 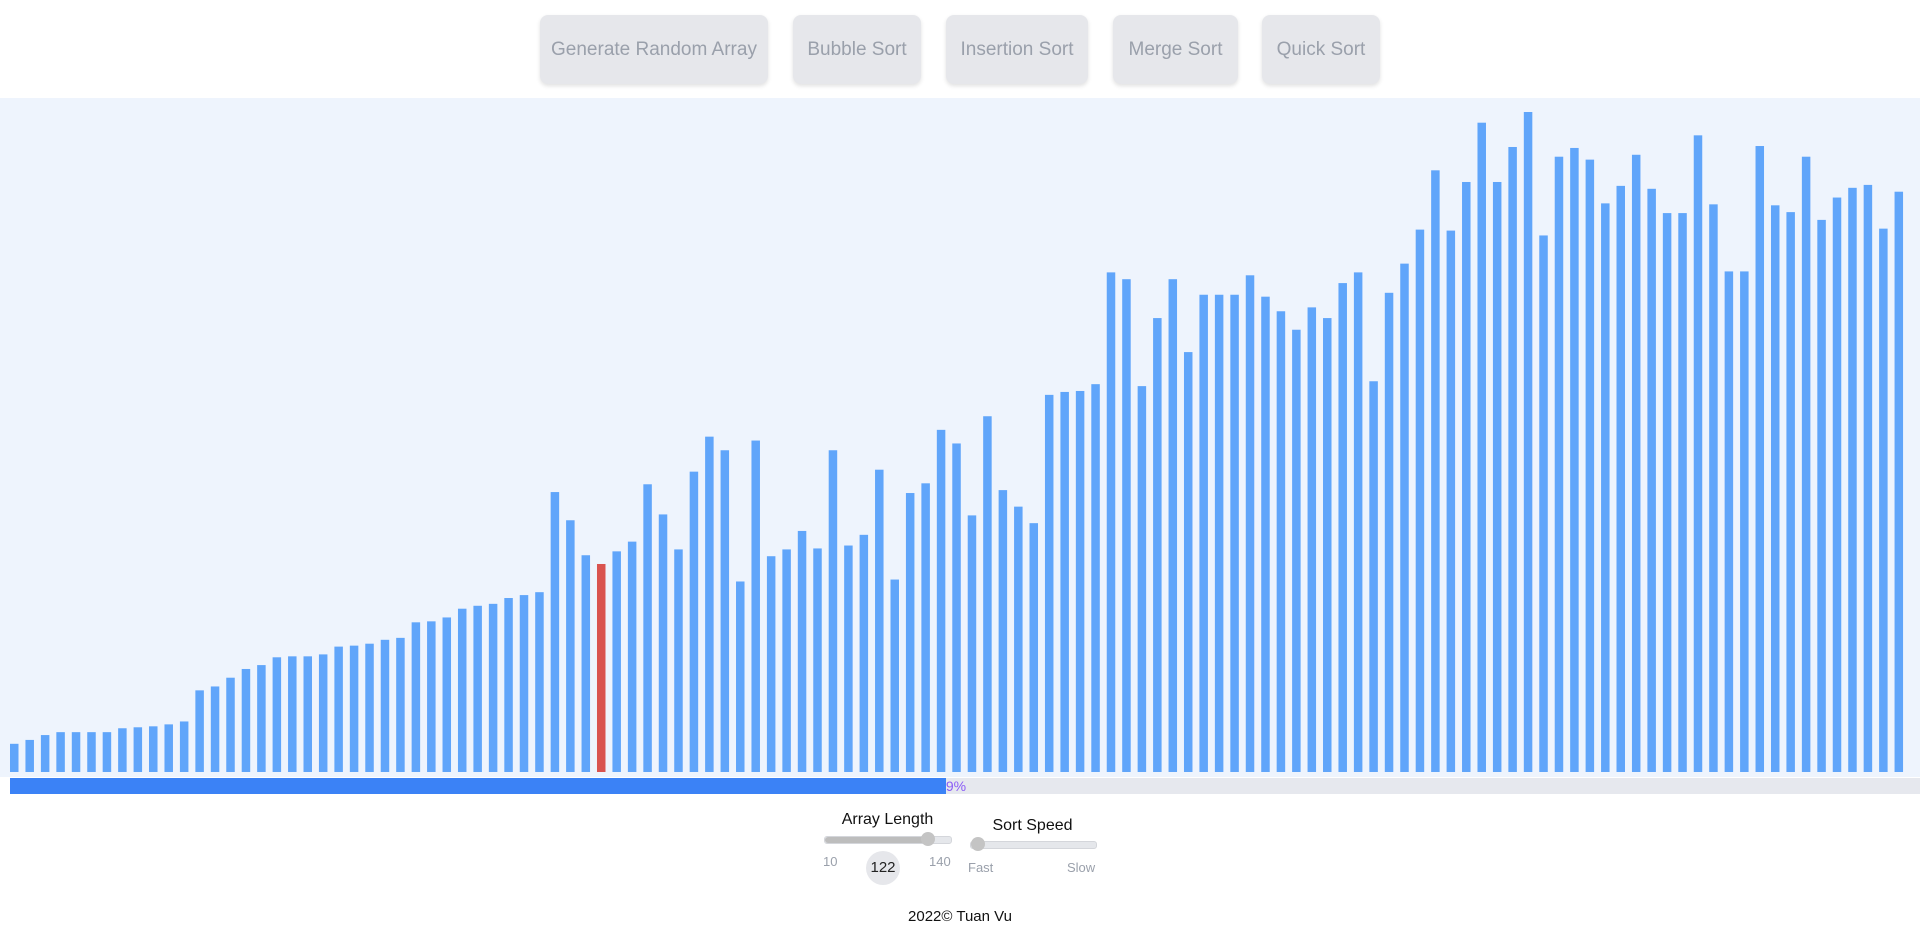 I want to click on sort-speed-slider-thumb, so click(x=978, y=844).